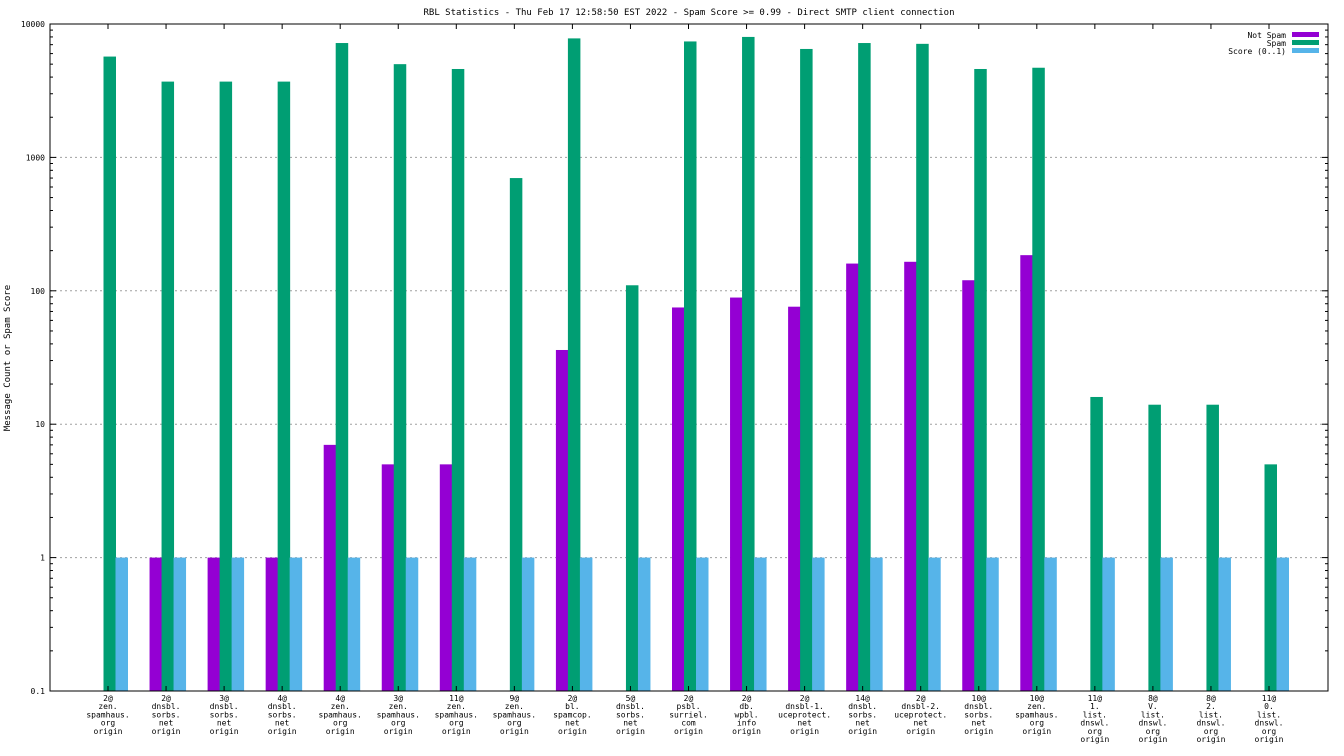 Image resolution: width=1344 pixels, height=756 pixels. I want to click on x-tick-label: 11@ 0. list. dnswl. org origin, so click(1269, 719).